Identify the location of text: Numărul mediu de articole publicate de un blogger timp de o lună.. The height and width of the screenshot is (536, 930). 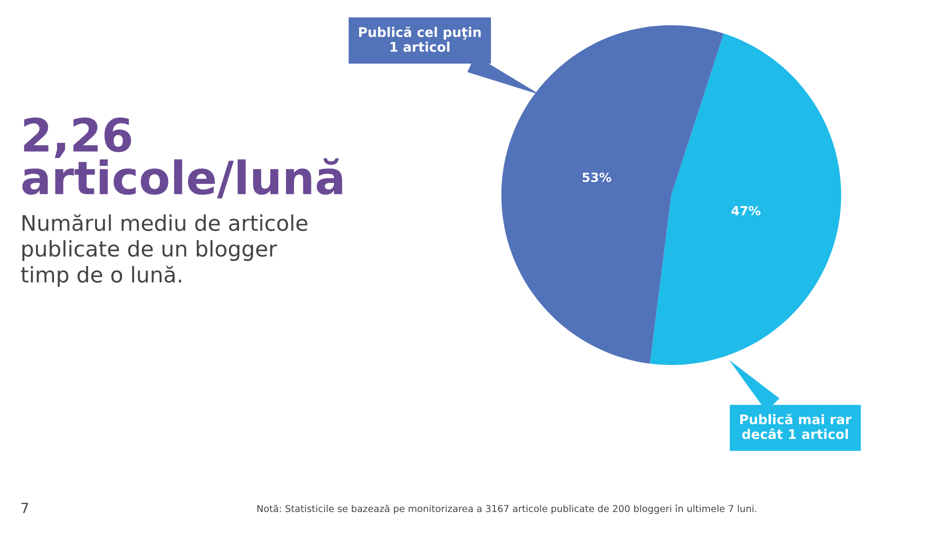
(164, 250).